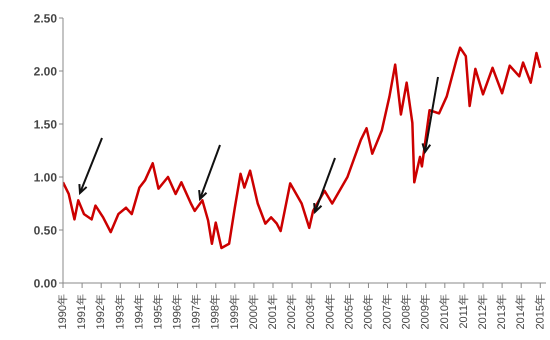 The height and width of the screenshot is (340, 550). I want to click on x-tick-label: 1998年, so click(216, 312).